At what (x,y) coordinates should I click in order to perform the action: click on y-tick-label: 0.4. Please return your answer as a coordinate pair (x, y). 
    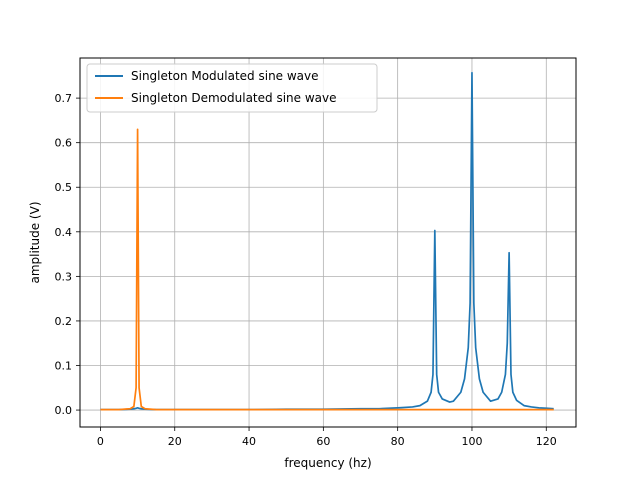
    Looking at the image, I should click on (64, 232).